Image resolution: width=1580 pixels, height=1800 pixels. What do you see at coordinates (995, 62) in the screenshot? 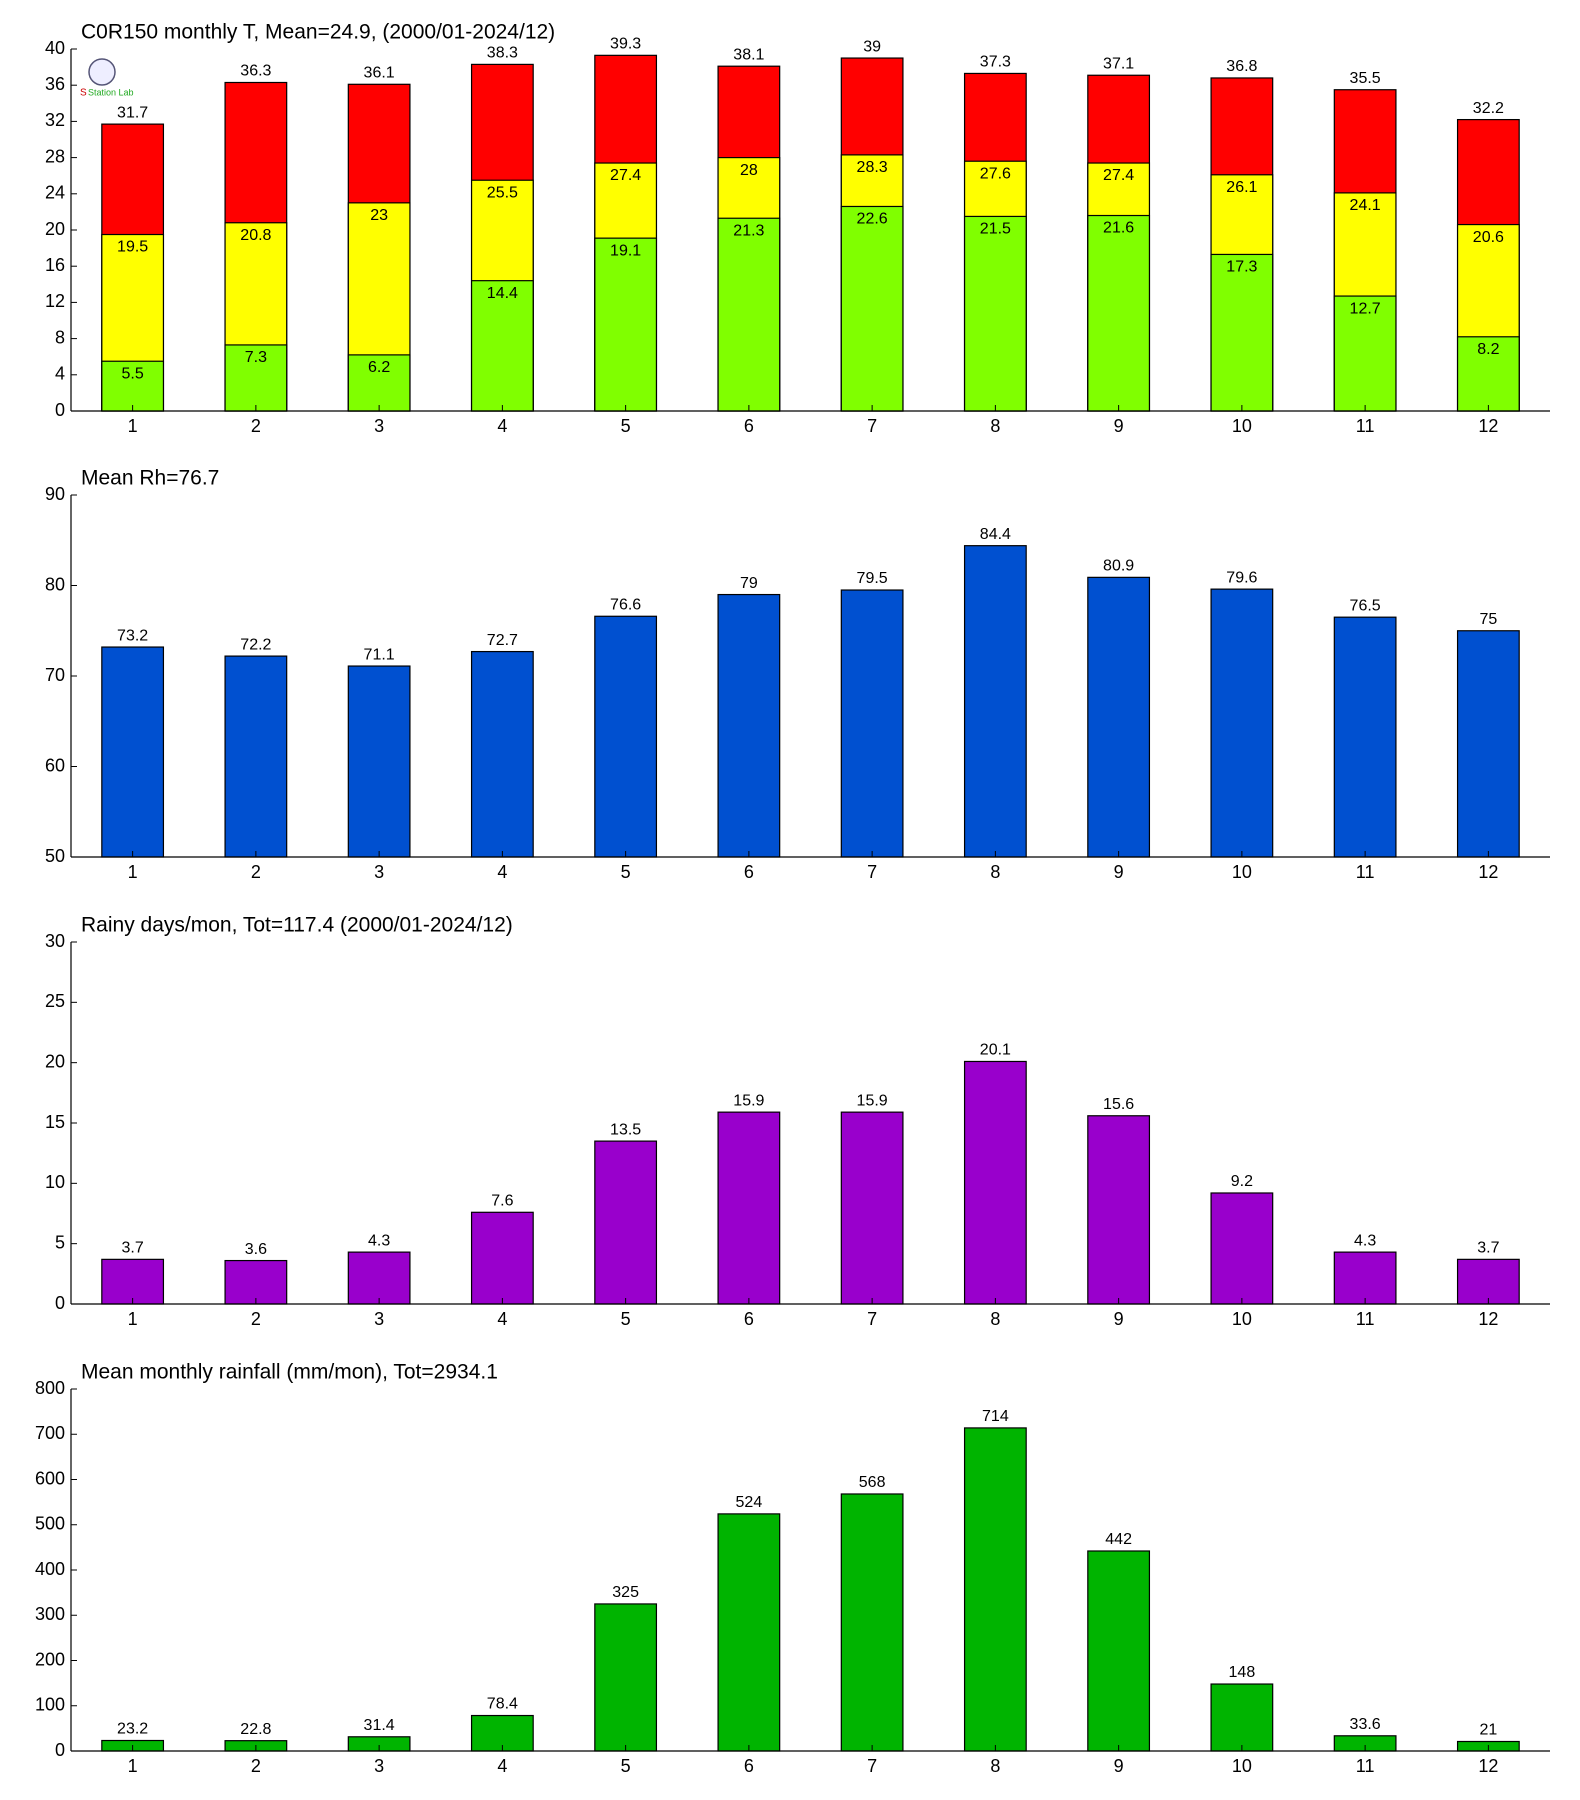
I see `value-label: 37.3` at bounding box center [995, 62].